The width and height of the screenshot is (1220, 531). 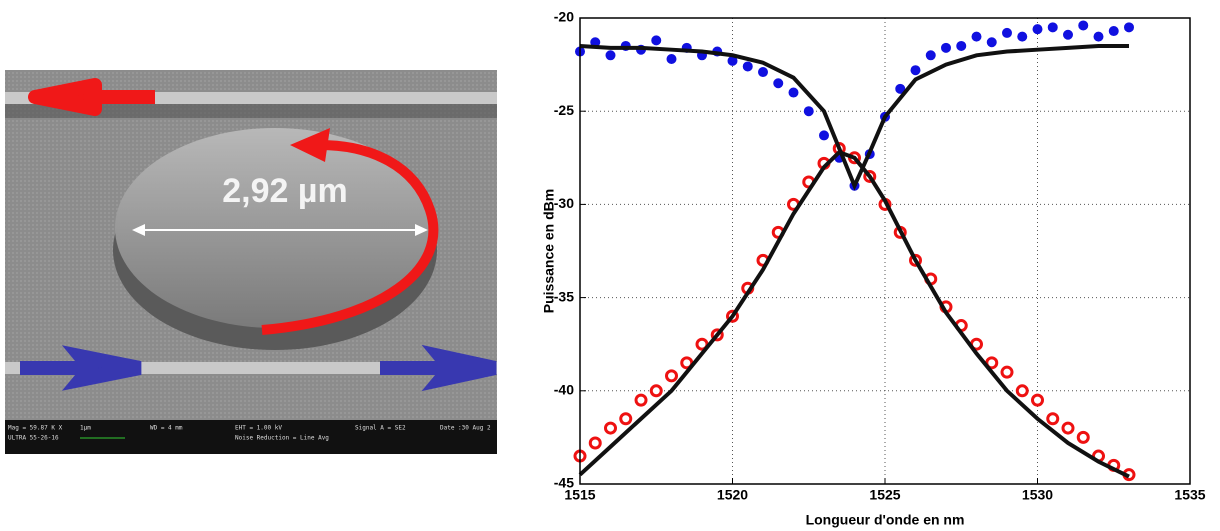 I want to click on x-tick-label: 1535, so click(x=1189, y=495).